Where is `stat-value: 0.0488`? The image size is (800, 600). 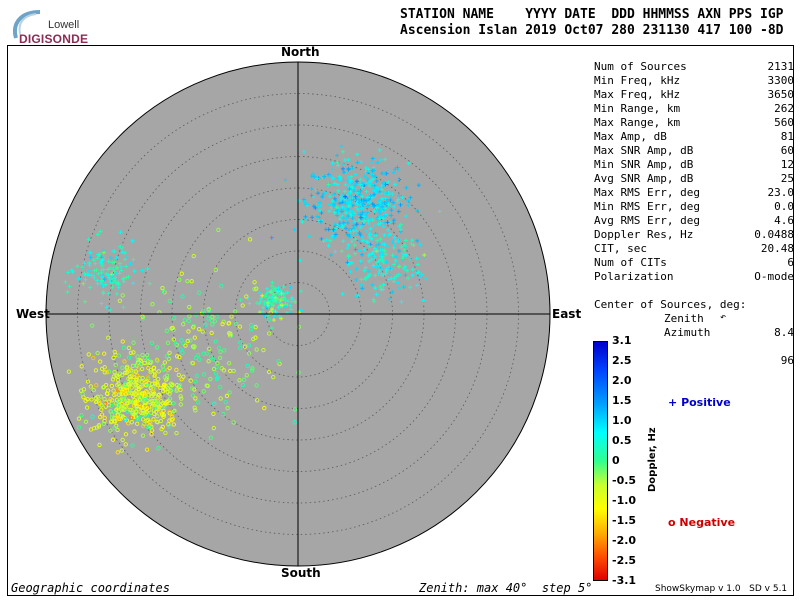
stat-value: 0.0488 is located at coordinates (774, 234).